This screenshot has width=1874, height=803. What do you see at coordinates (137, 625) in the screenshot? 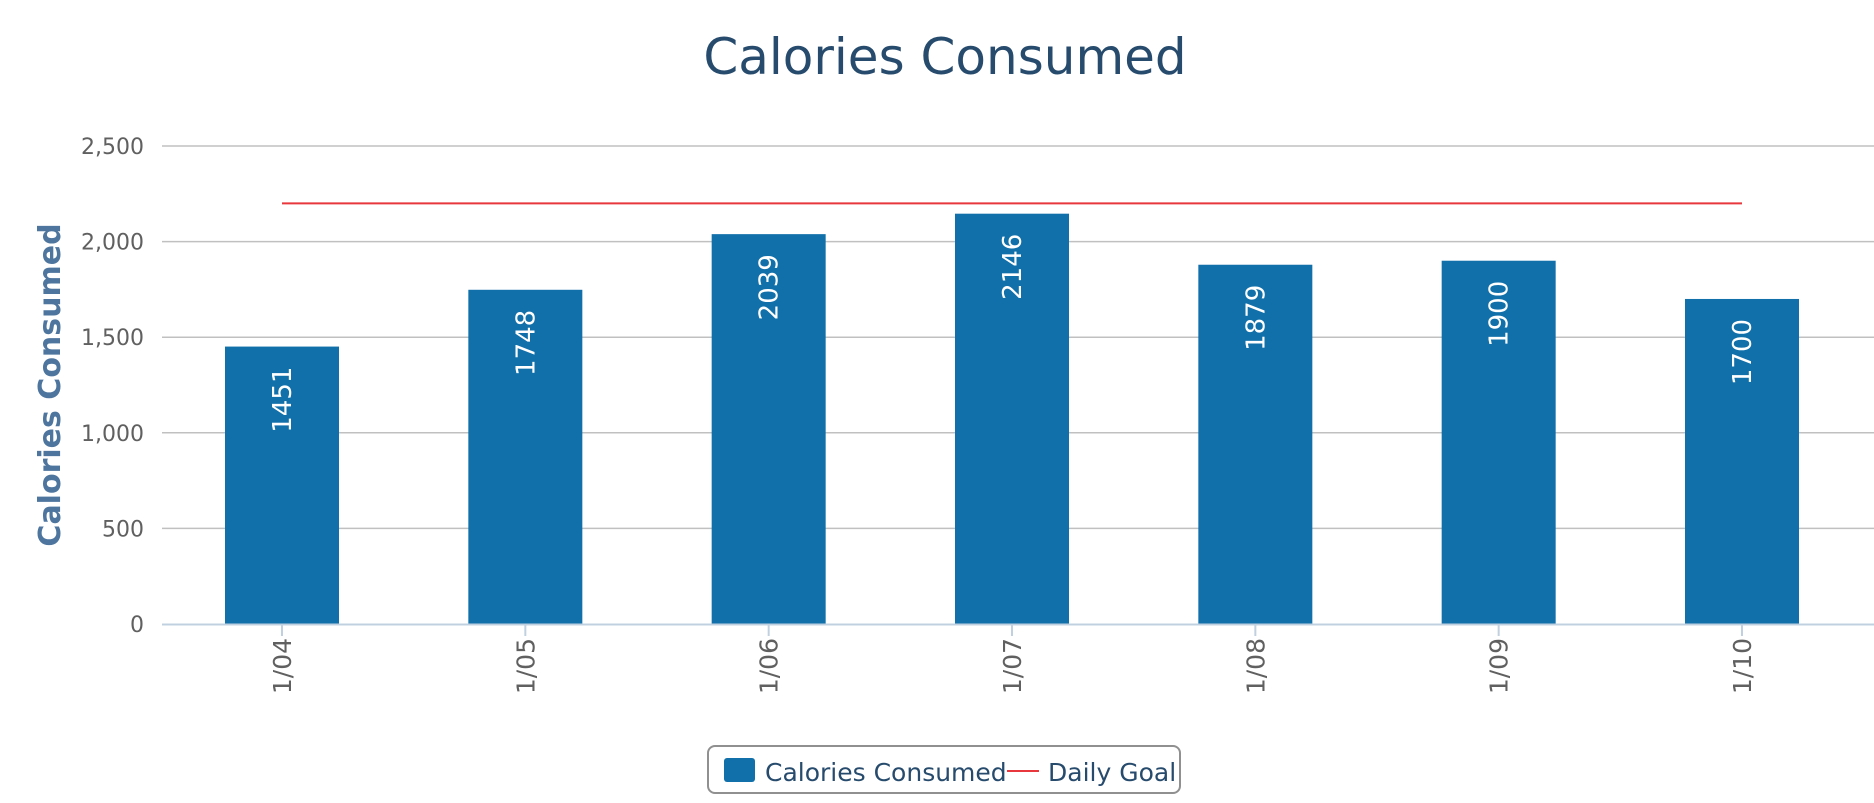
I see `y-tick-label: 0` at bounding box center [137, 625].